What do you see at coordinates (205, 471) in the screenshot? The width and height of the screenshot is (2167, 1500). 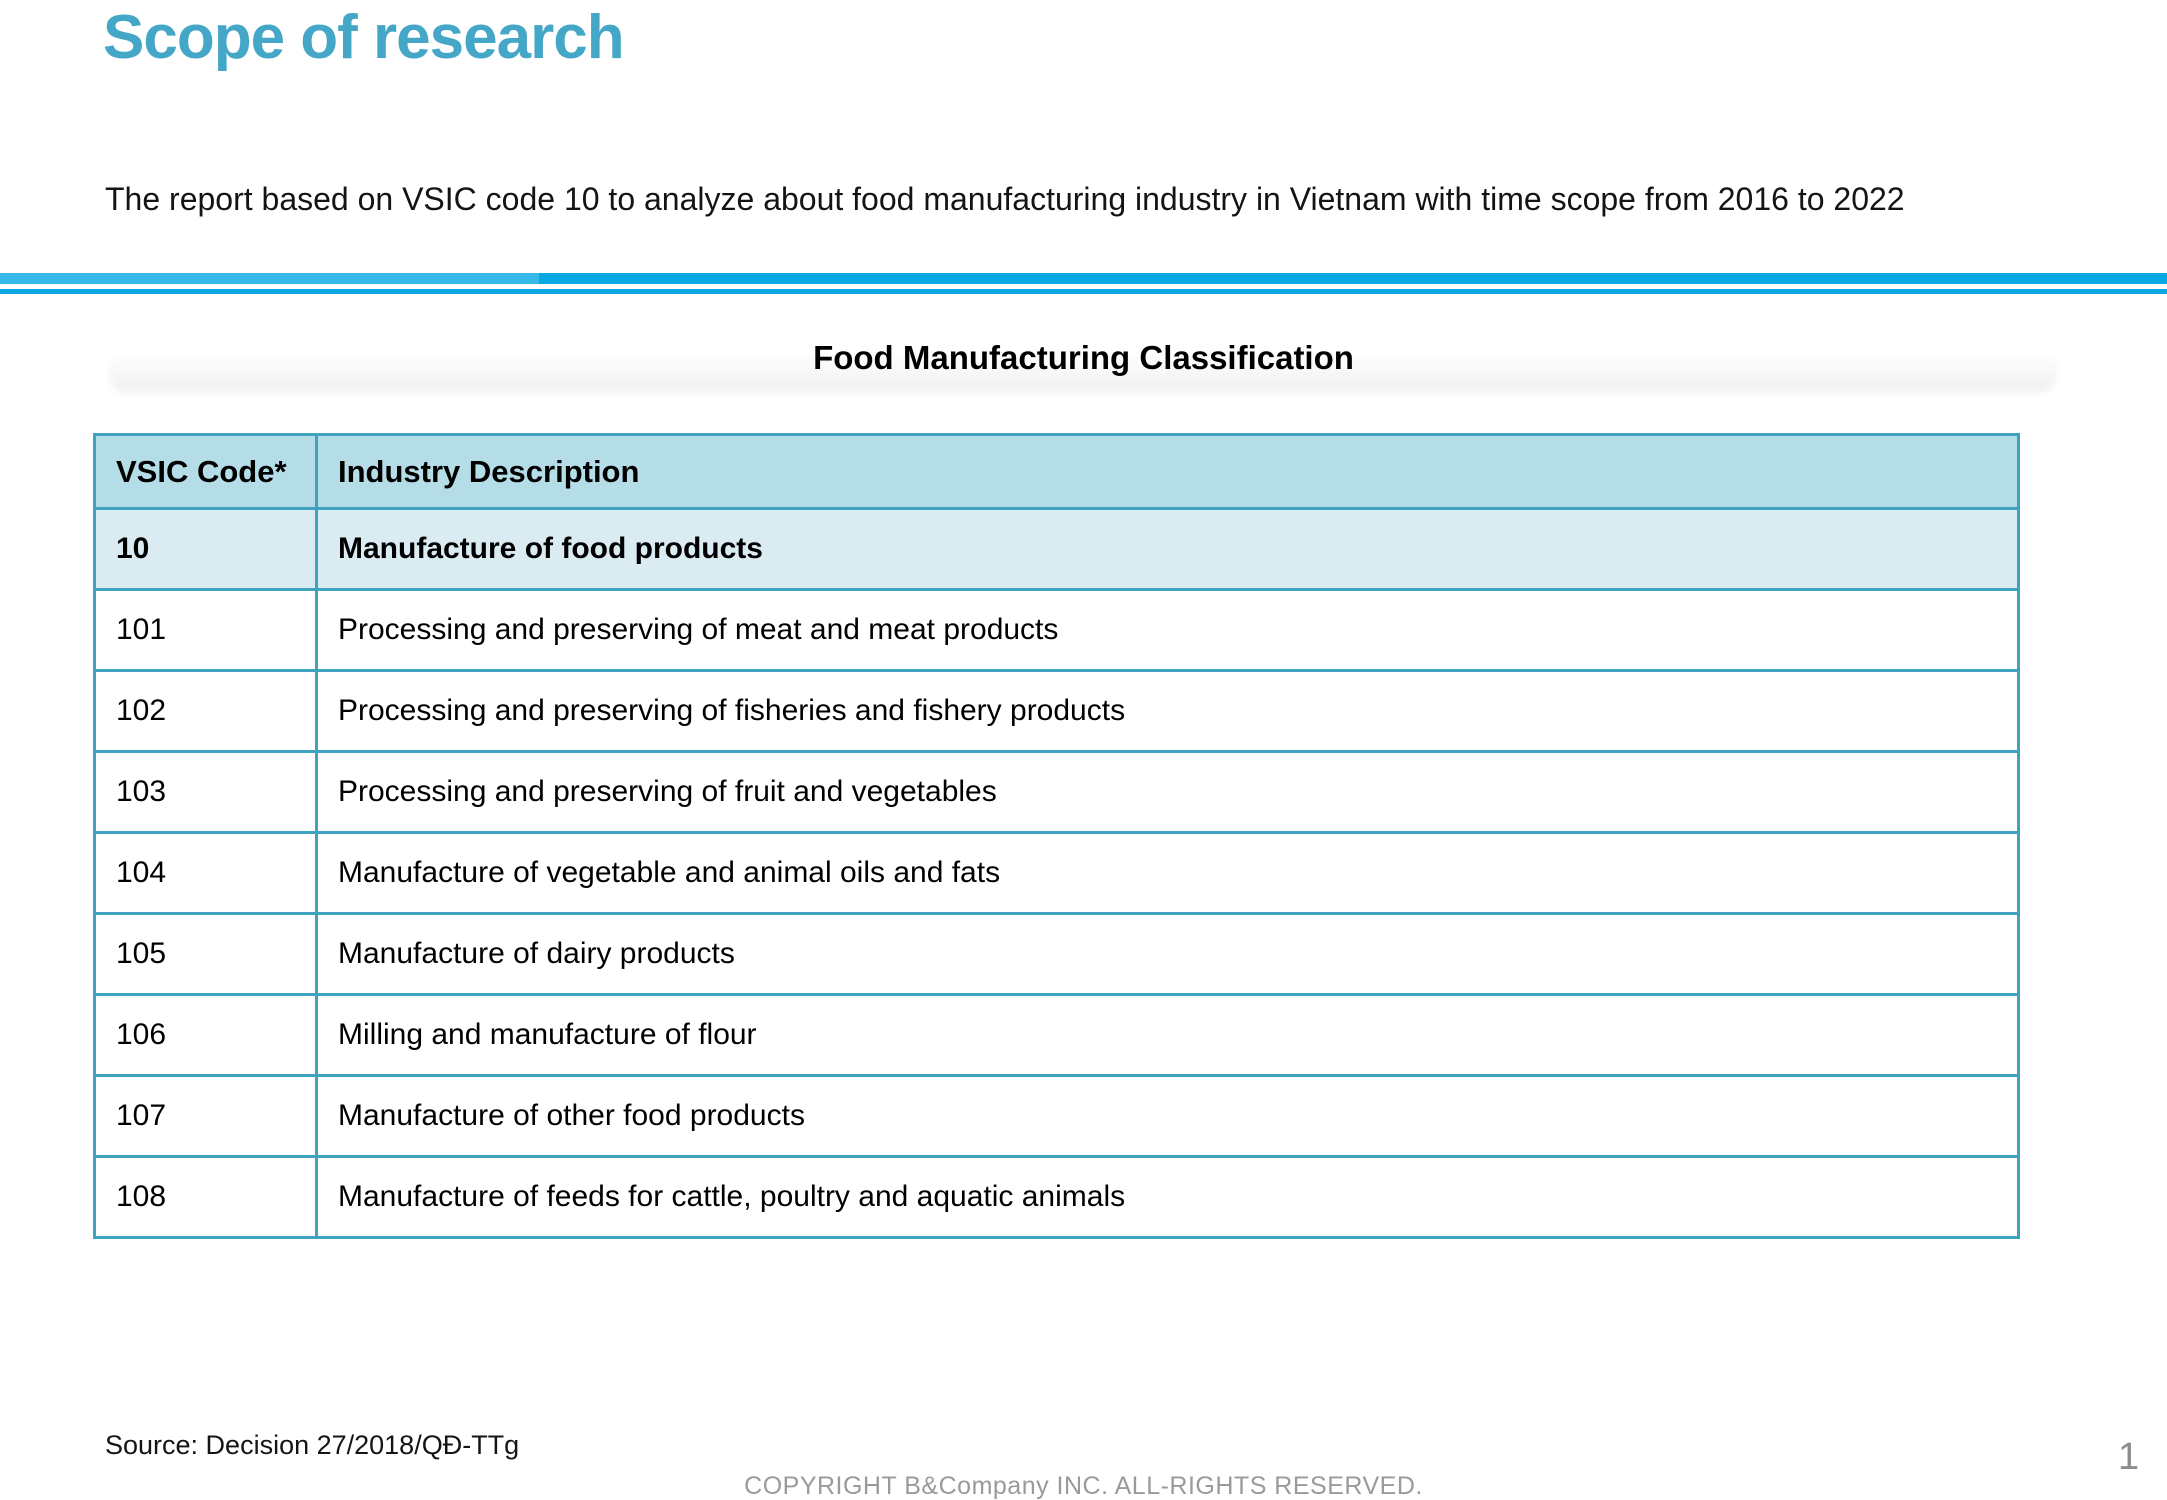 I see `vsic-code-header: VSIC Code*` at bounding box center [205, 471].